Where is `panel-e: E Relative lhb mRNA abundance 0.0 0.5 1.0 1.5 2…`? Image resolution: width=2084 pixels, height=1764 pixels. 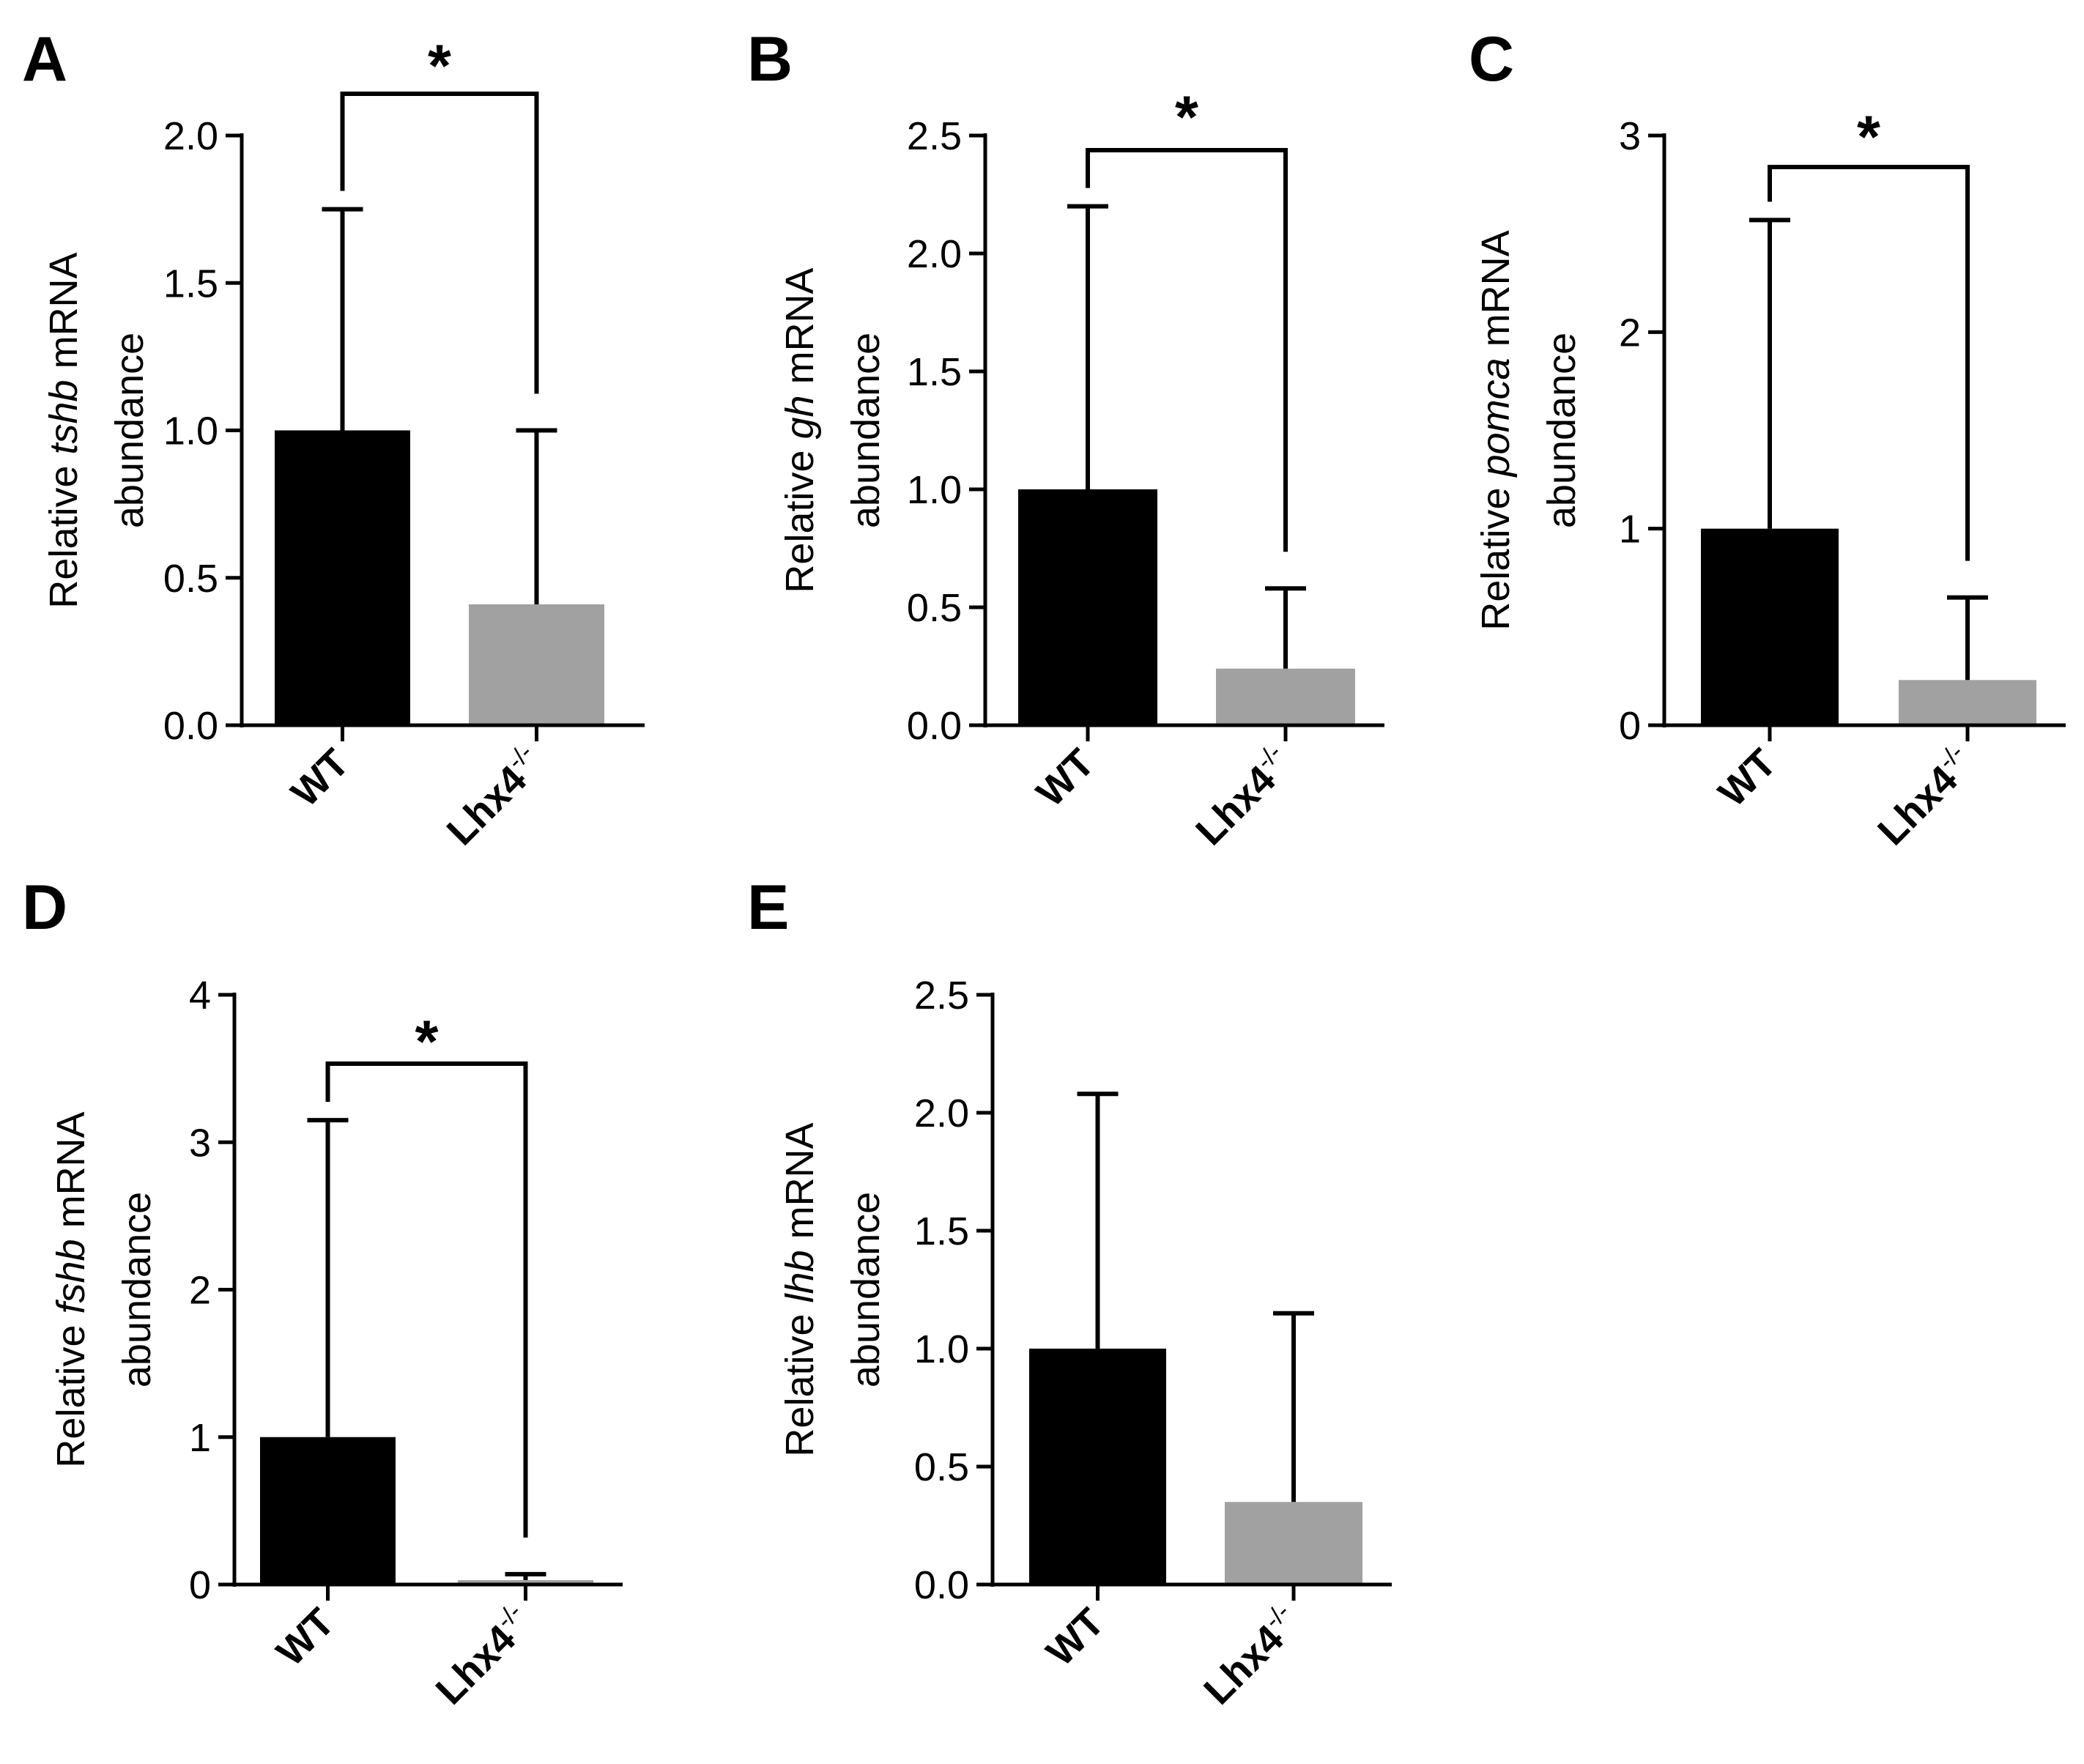 panel-e: E Relative lhb mRNA abundance 0.0 0.5 1.0 1.5 2… is located at coordinates (1069, 1292).